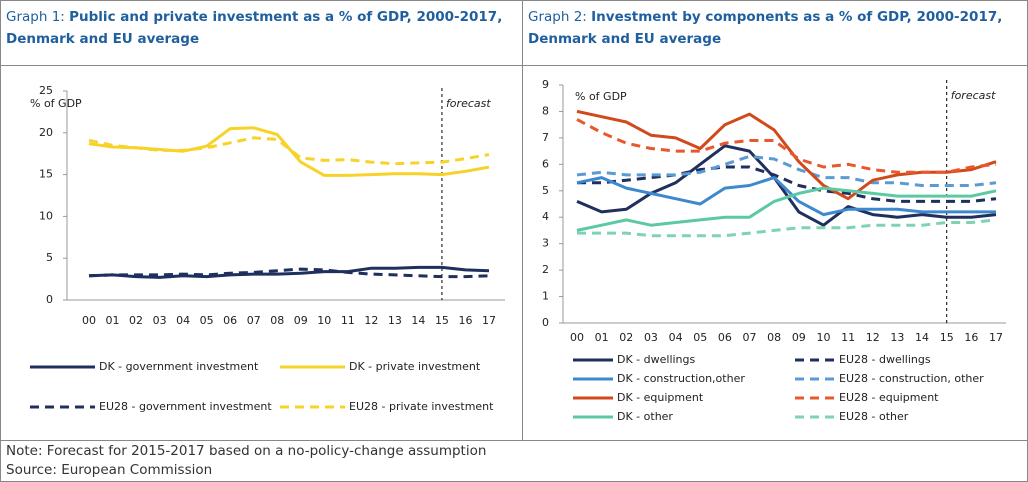 The image size is (1028, 482). I want to click on source: Source: European Commission, so click(109, 470).